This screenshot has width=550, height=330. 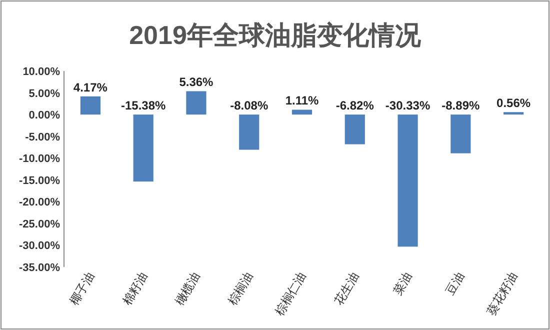 I want to click on y-tick-label: -25.00%, so click(x=39, y=224).